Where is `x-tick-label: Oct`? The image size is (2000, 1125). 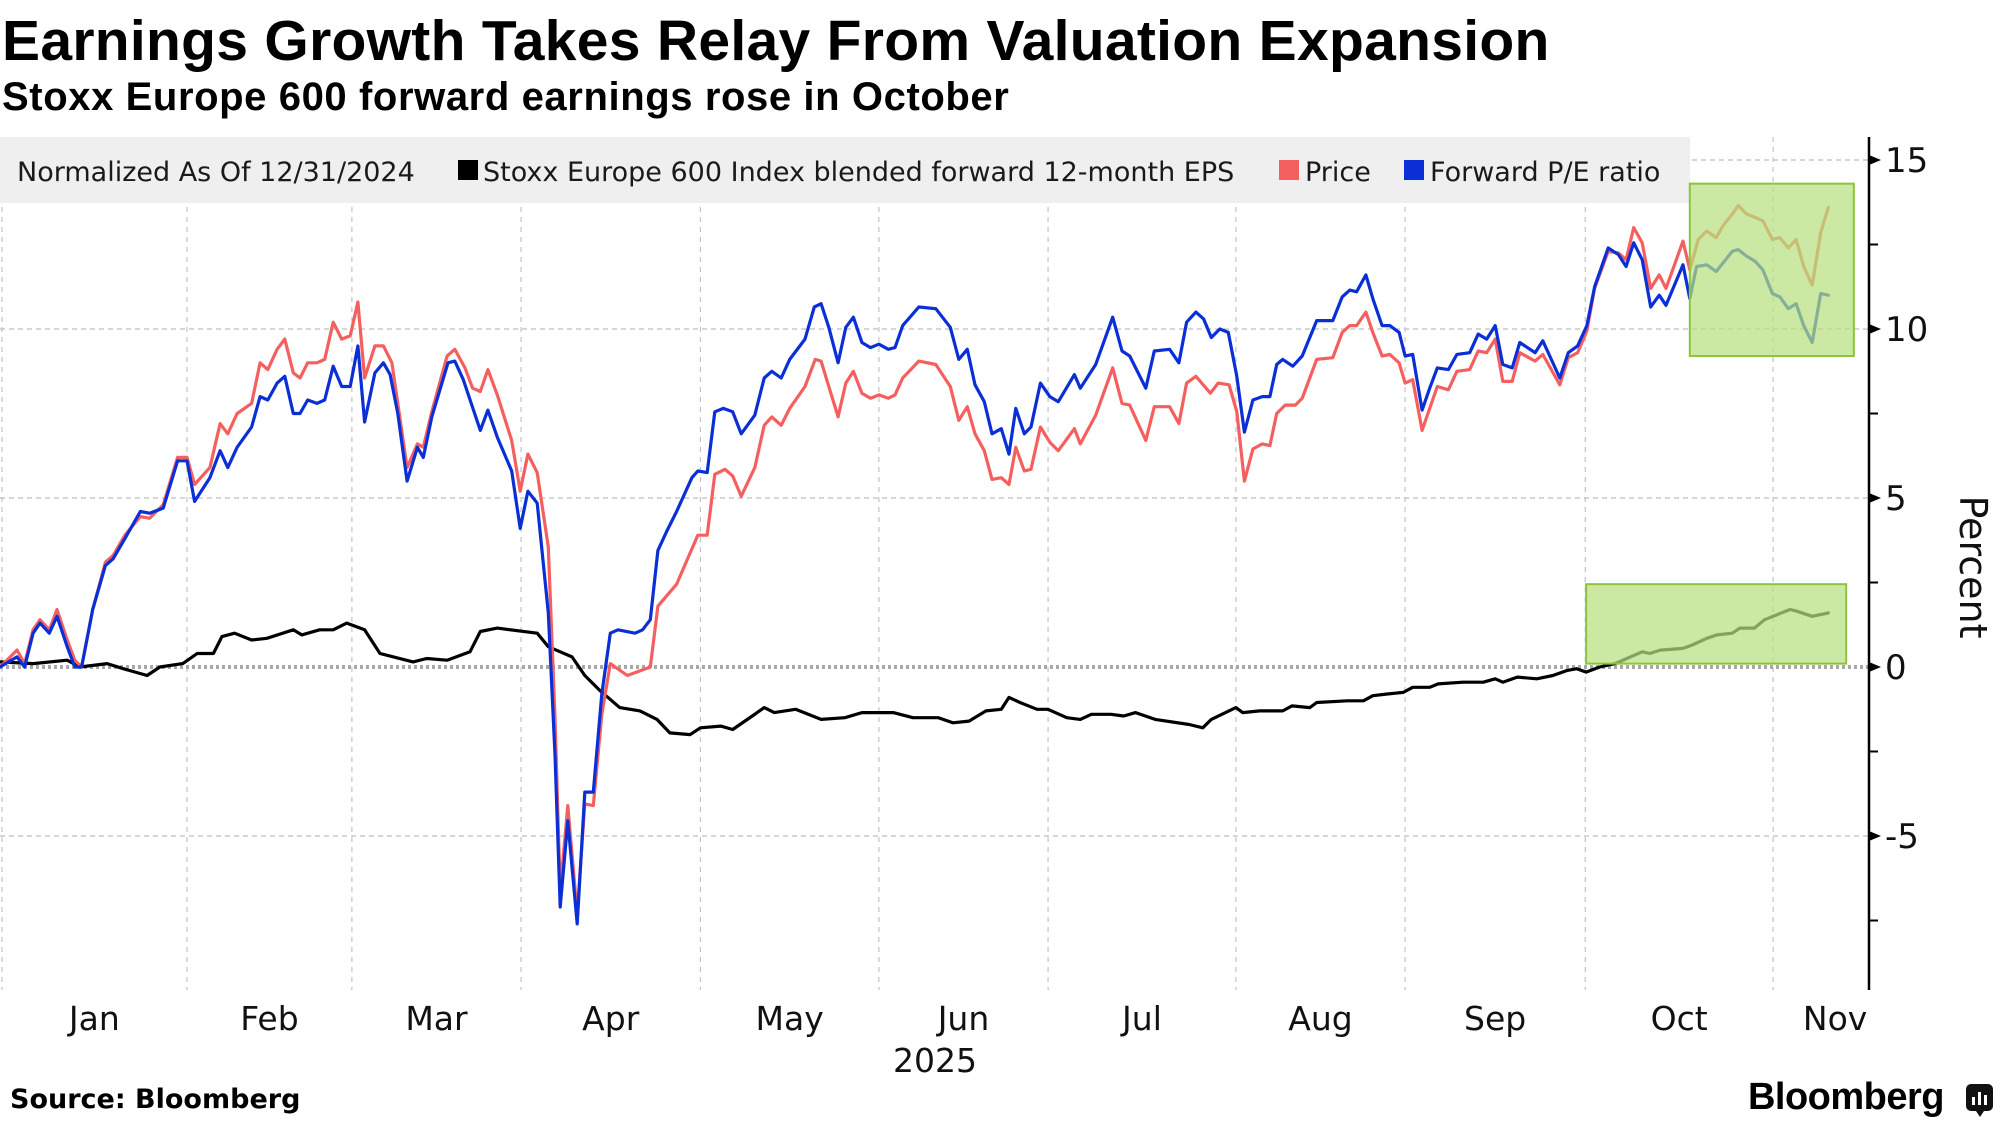
x-tick-label: Oct is located at coordinates (1679, 1018).